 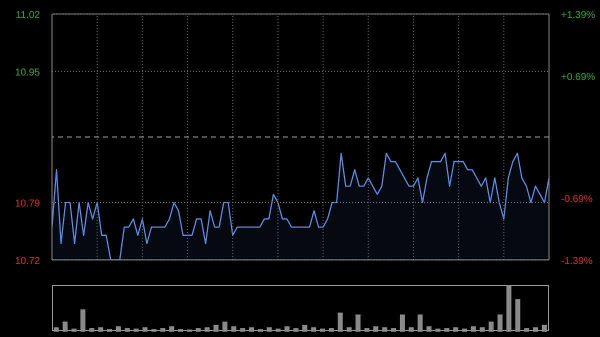 I want to click on y2-tick-label: -1.39%, so click(x=577, y=261).